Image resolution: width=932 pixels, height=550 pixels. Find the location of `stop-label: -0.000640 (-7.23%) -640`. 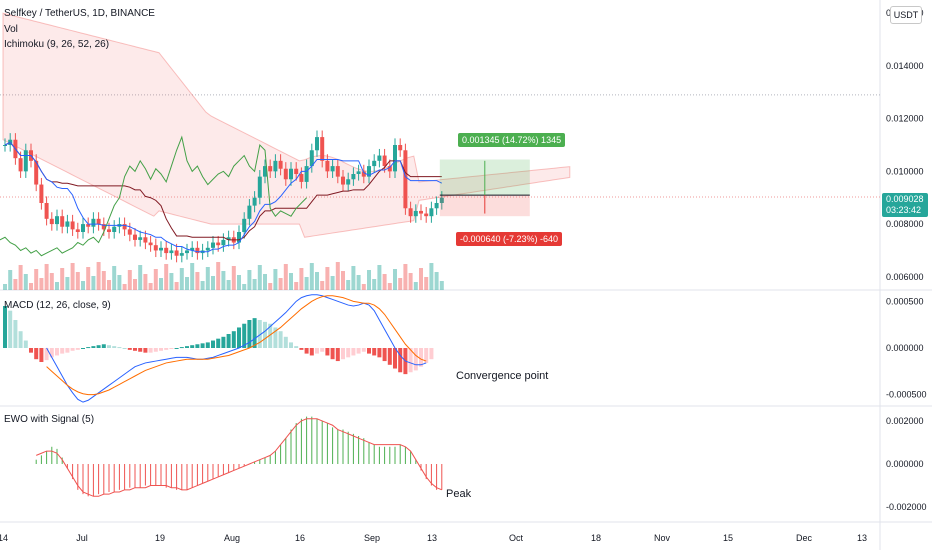

stop-label: -0.000640 (-7.23%) -640 is located at coordinates (509, 239).